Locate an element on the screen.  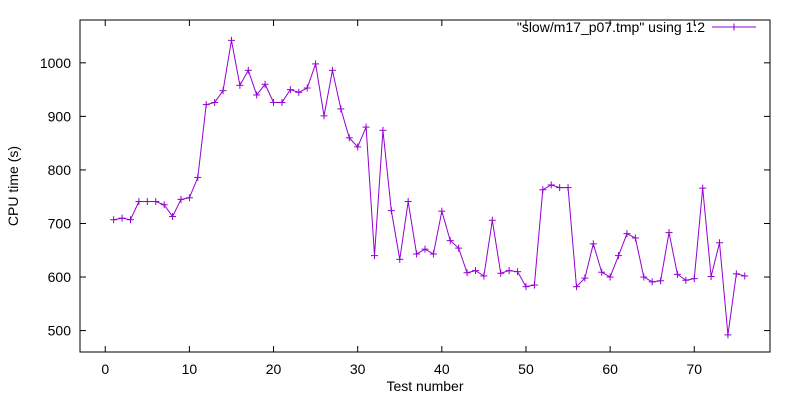
y-axis-label: CPU time (s) is located at coordinates (13, 186).